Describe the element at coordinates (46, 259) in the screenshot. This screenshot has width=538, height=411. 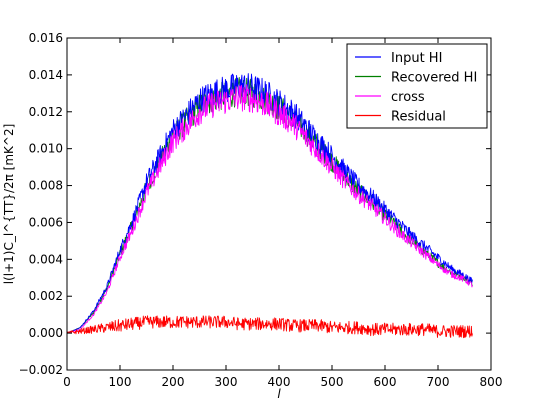
I see `y-tick-label: 0.004` at that location.